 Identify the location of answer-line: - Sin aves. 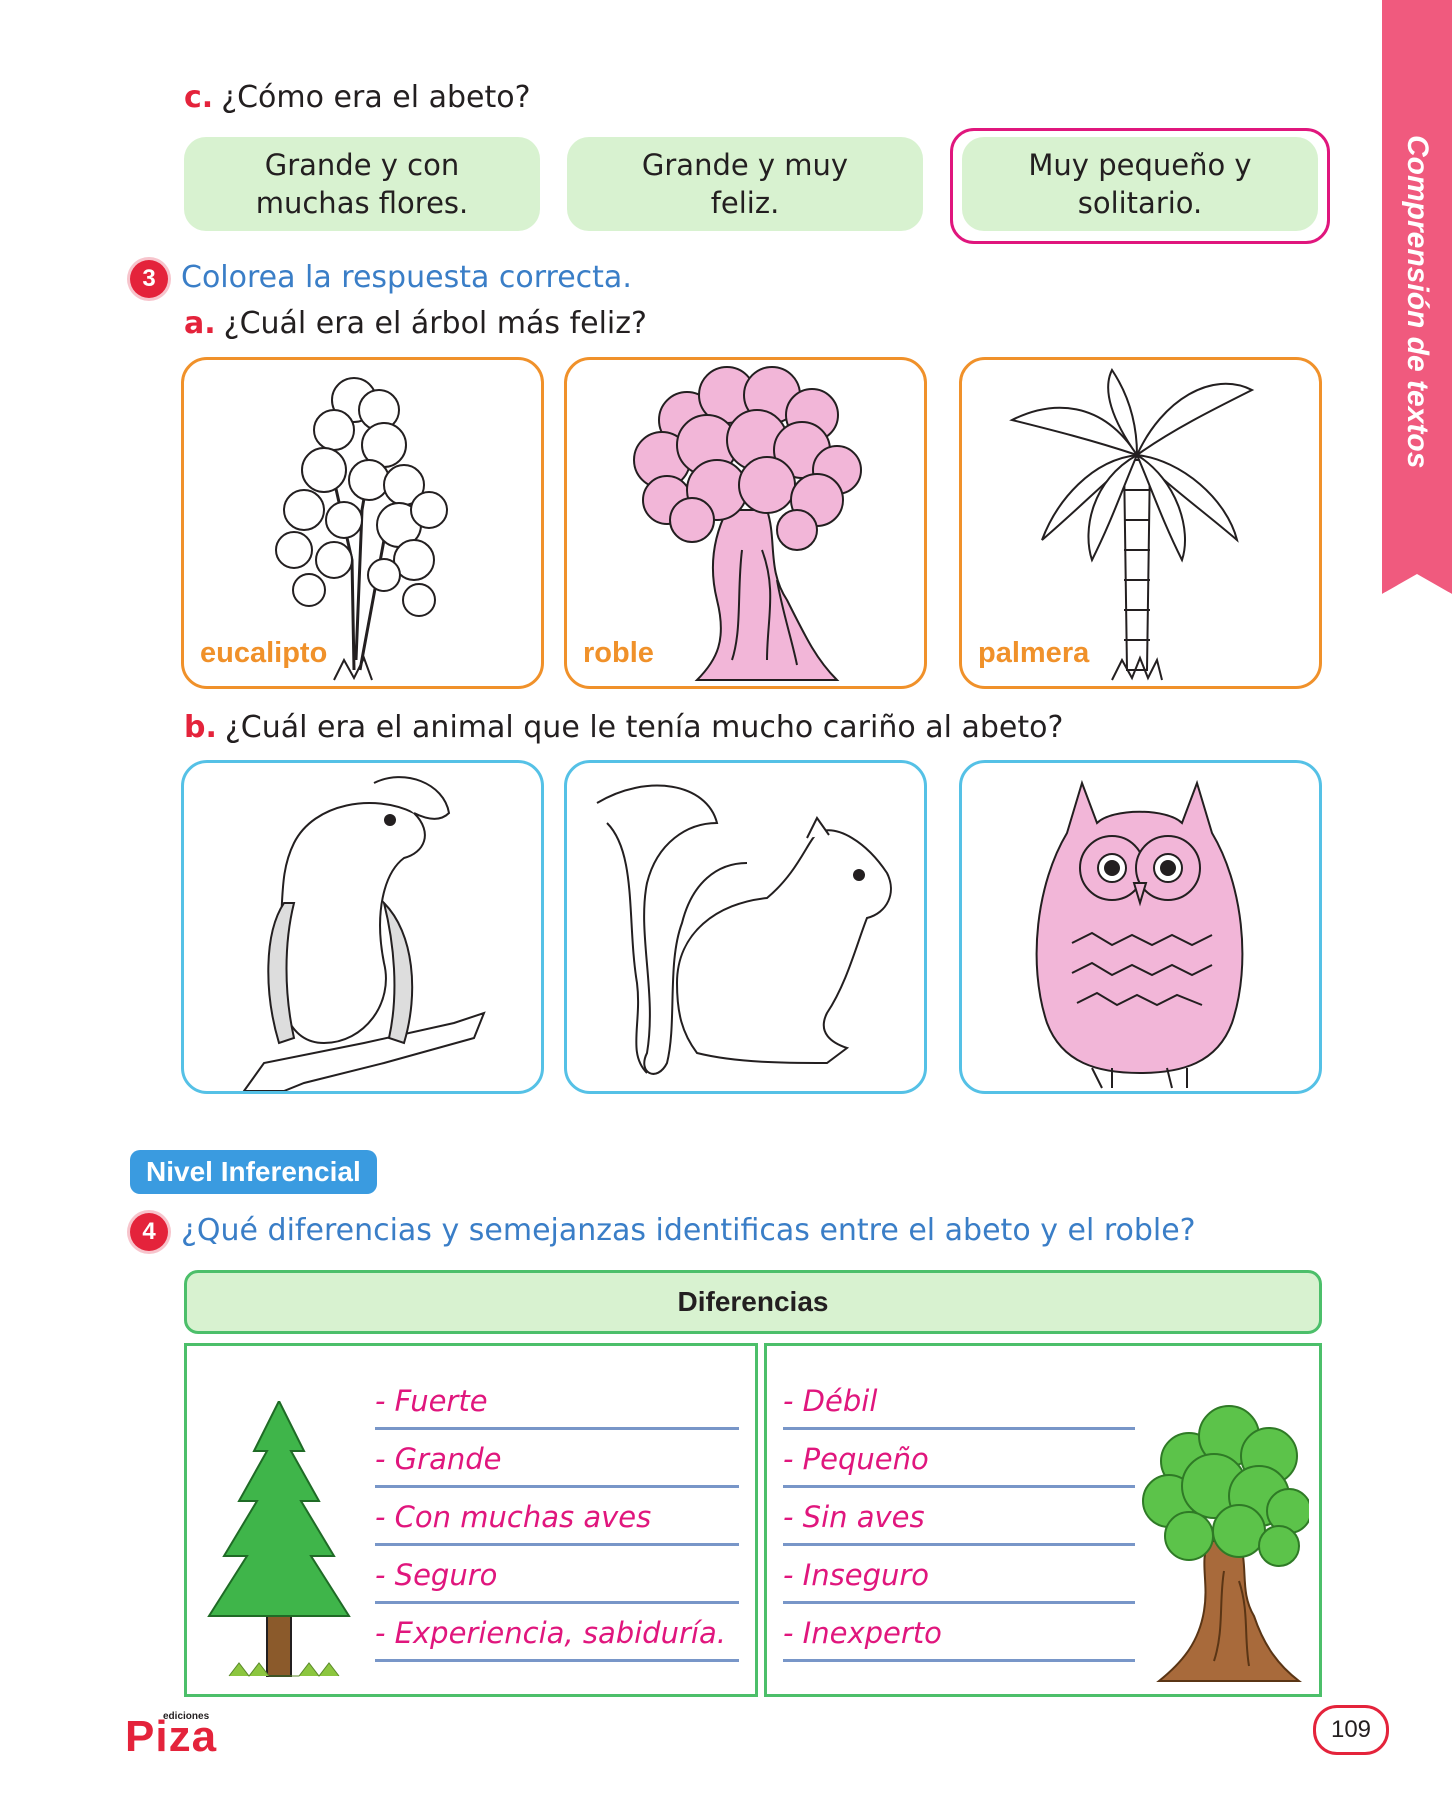
(959, 1517).